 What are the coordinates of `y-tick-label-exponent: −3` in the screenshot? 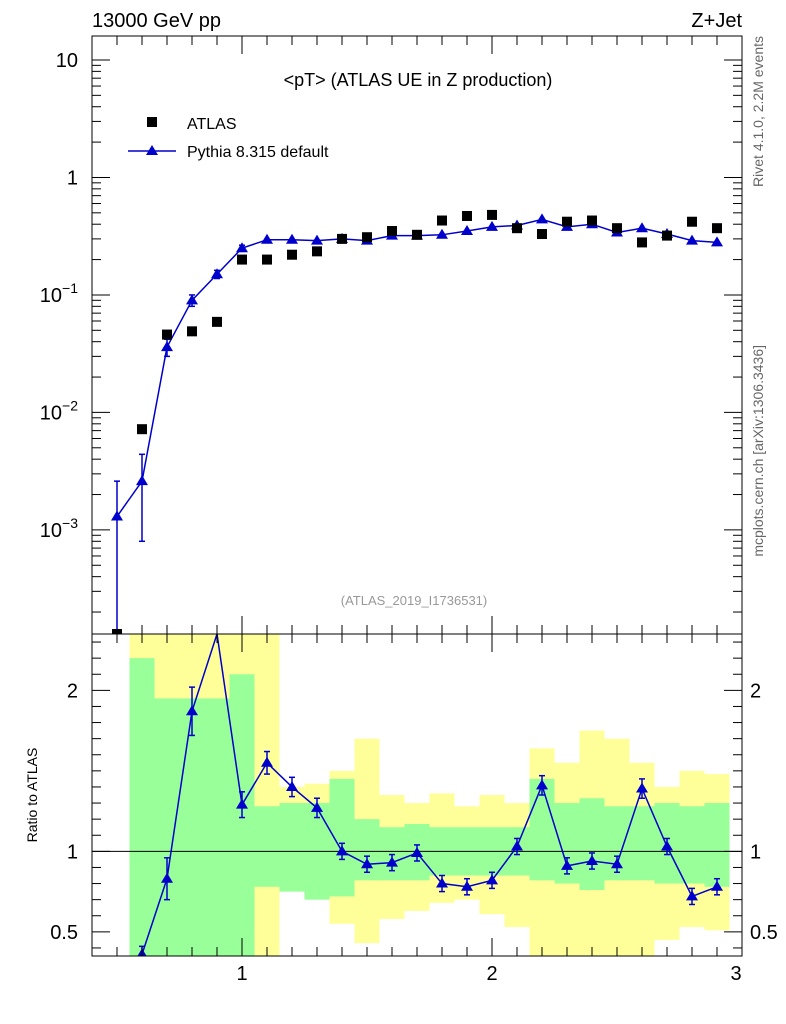 It's located at (70, 523).